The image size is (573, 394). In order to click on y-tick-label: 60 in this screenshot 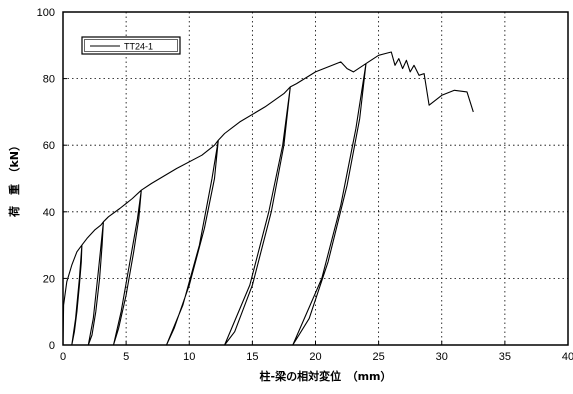, I will do `click(49, 146)`.